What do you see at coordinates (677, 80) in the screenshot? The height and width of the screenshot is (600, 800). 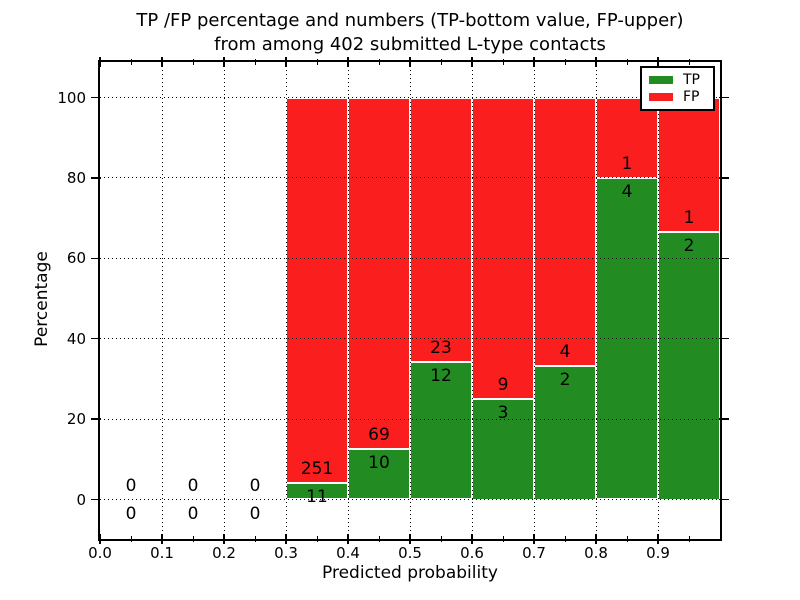 I see `legend-entry-tp: TP` at bounding box center [677, 80].